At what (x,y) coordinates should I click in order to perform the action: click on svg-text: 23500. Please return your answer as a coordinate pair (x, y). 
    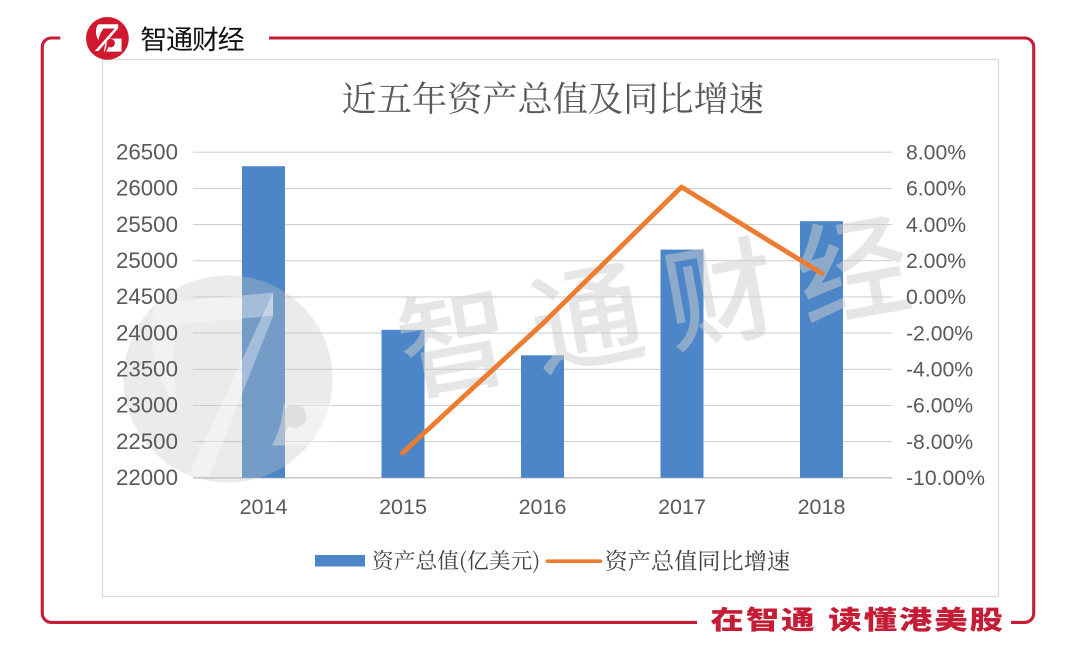
    Looking at the image, I should click on (147, 369).